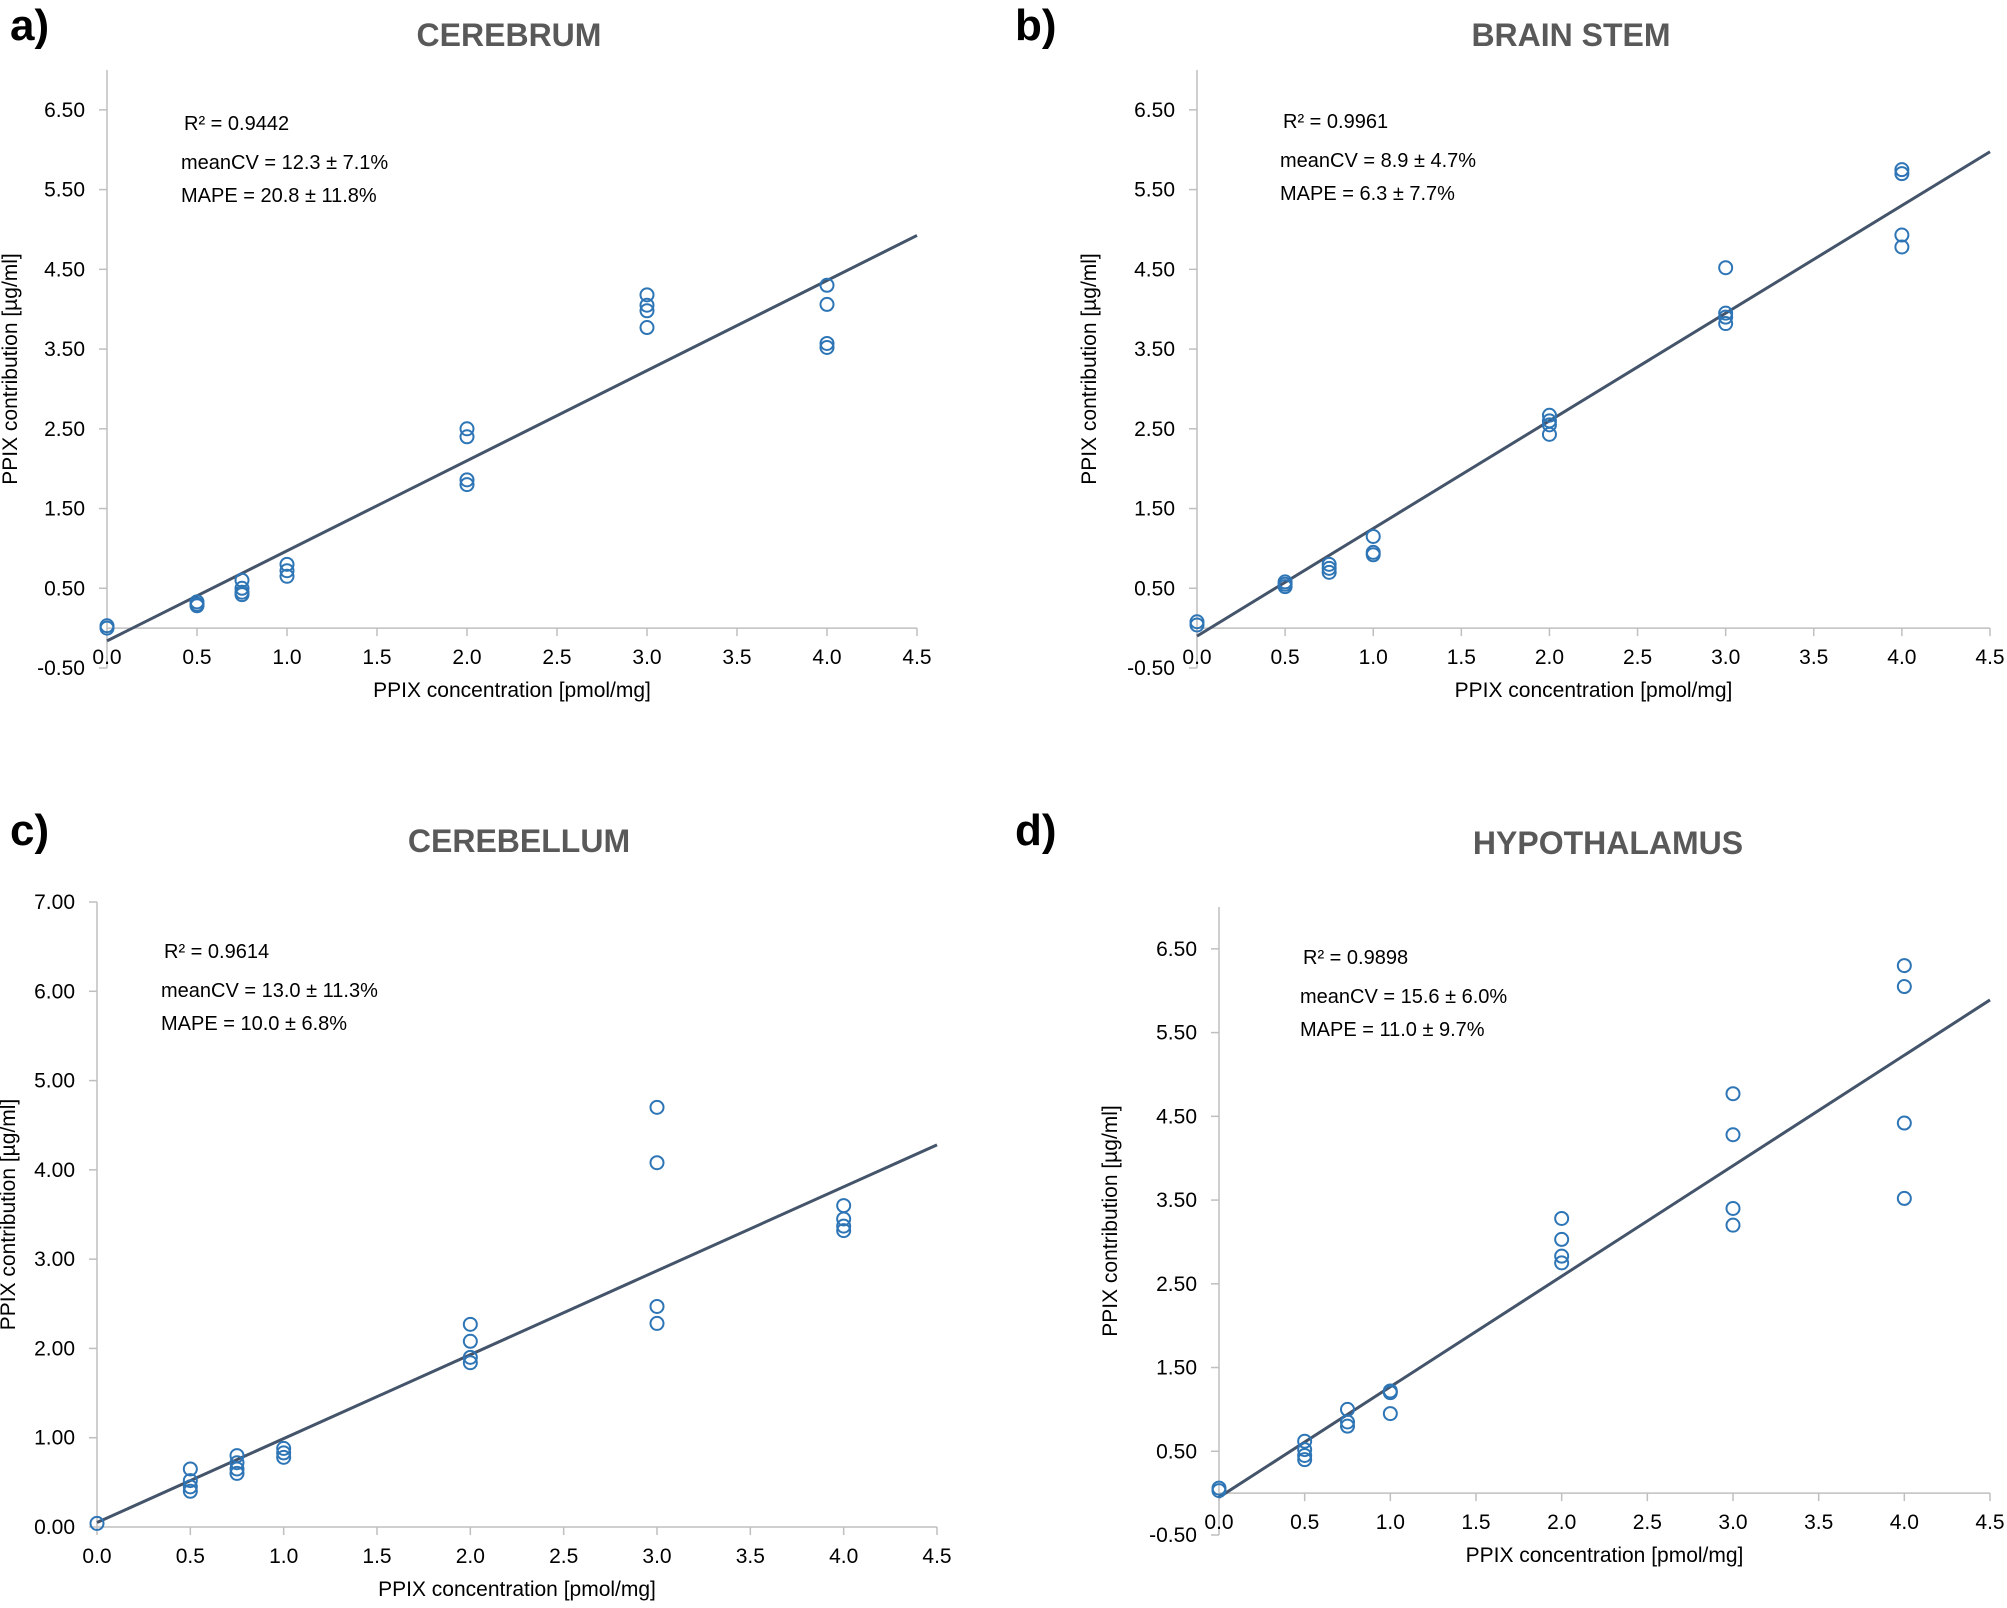 The height and width of the screenshot is (1608, 2007). What do you see at coordinates (54, 902) in the screenshot?
I see `y-tick-label: 7.00` at bounding box center [54, 902].